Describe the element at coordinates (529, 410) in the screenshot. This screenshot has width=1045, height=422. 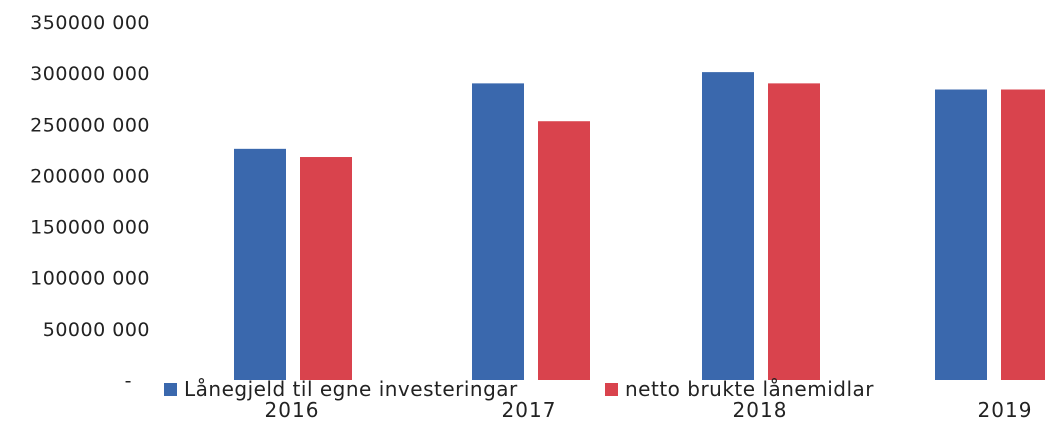
I see `x-tick-label: 2017` at that location.